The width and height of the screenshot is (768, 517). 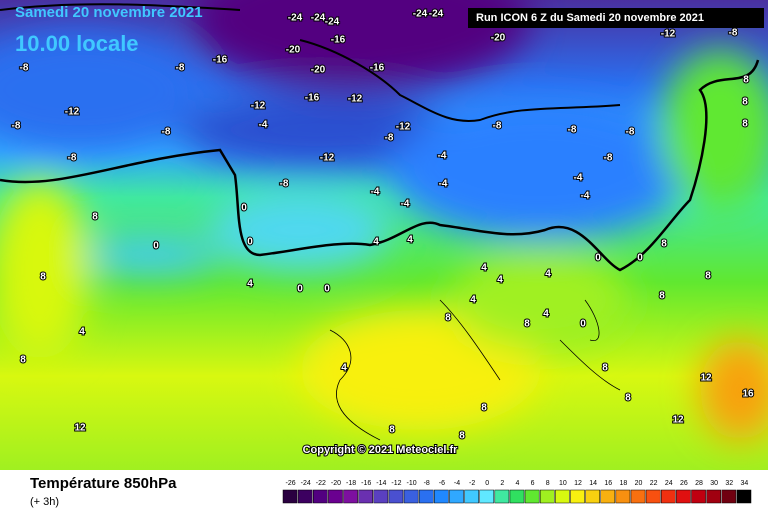 I want to click on scale-label: 10, so click(x=563, y=483).